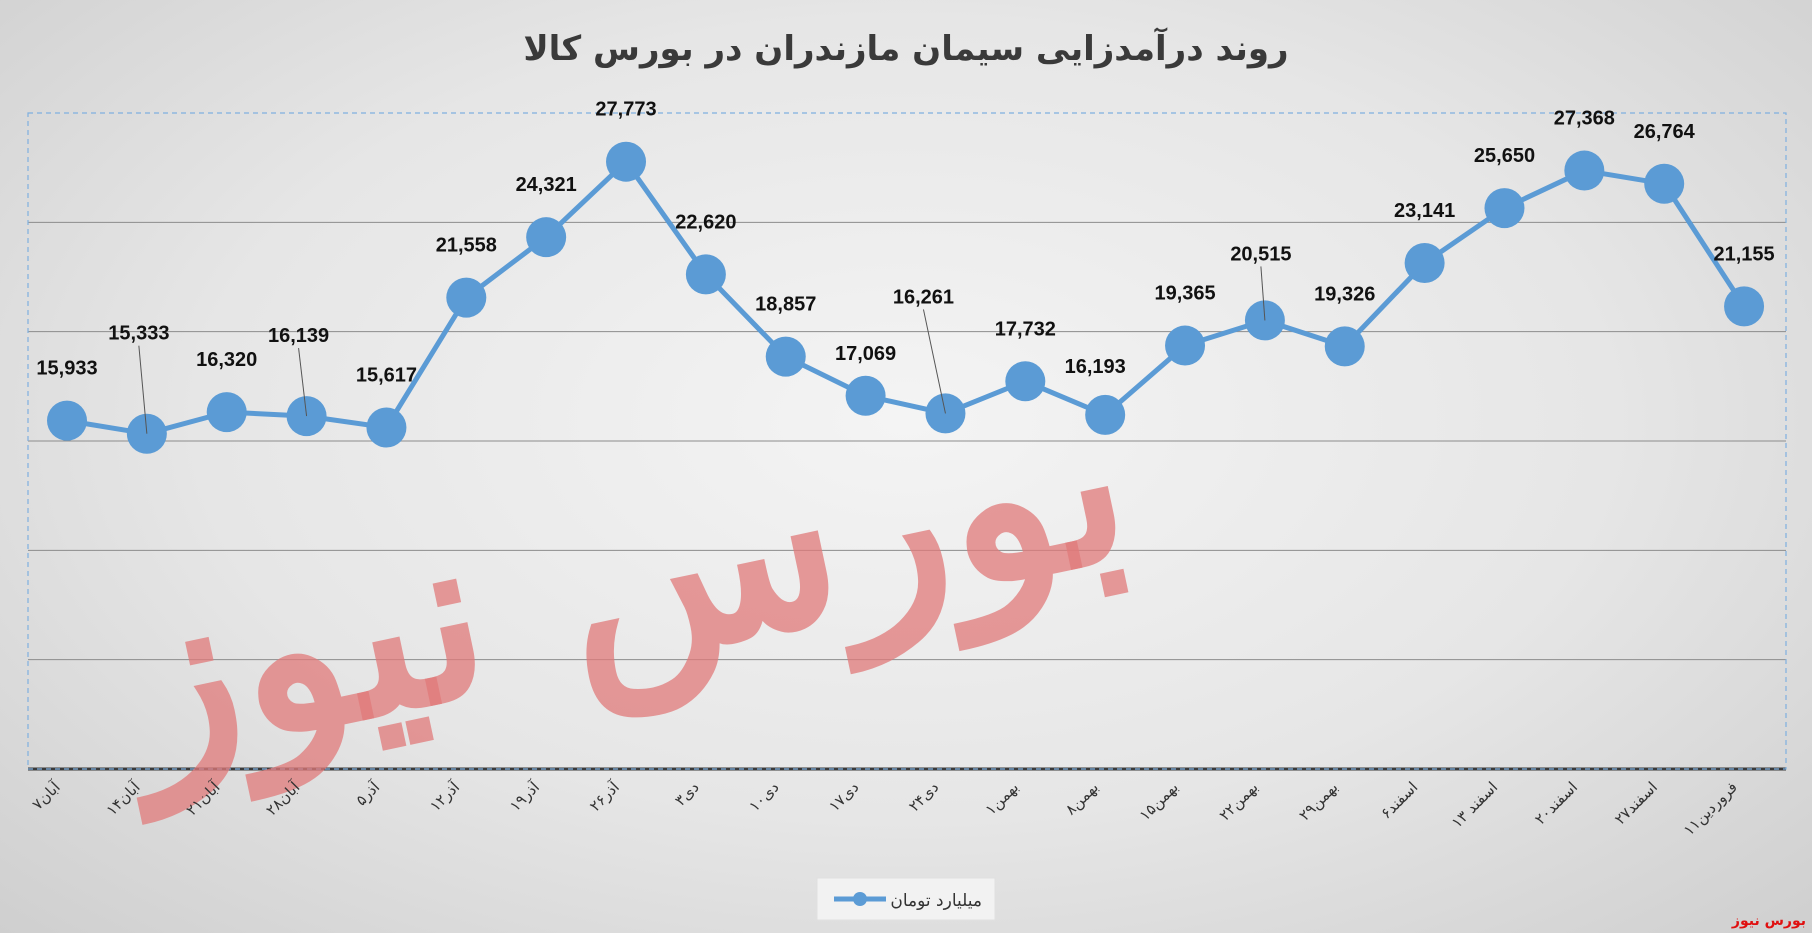 The width and height of the screenshot is (1812, 933). What do you see at coordinates (785, 305) in the screenshot?
I see `data-label: 18,857` at bounding box center [785, 305].